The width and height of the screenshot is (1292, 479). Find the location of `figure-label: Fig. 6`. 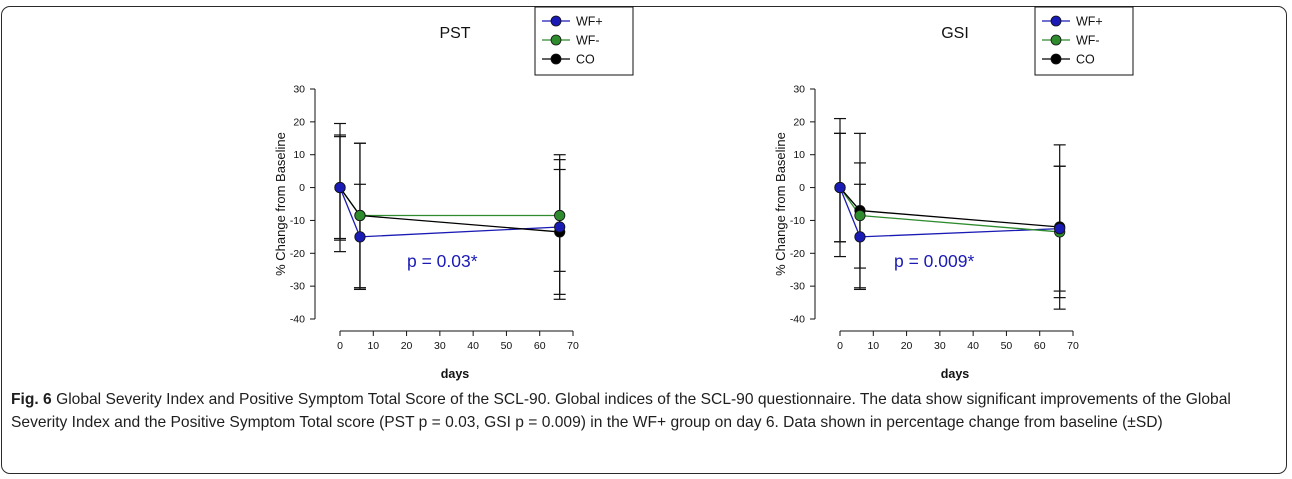

figure-label: Fig. 6 is located at coordinates (31, 399).